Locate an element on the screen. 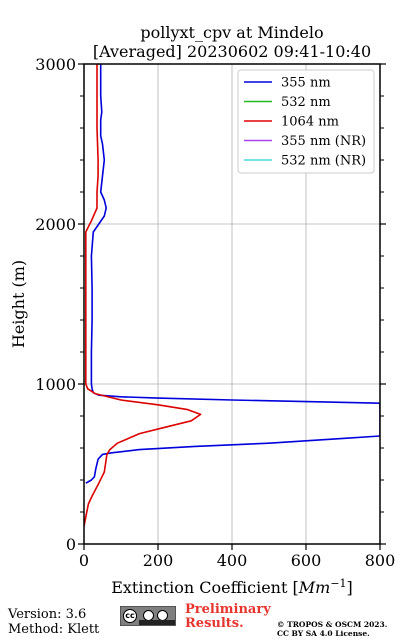 Image resolution: width=400 pixels, height=640 pixels. chart-title-line1: pollyxt_cpv at Mindelo is located at coordinates (231, 32).